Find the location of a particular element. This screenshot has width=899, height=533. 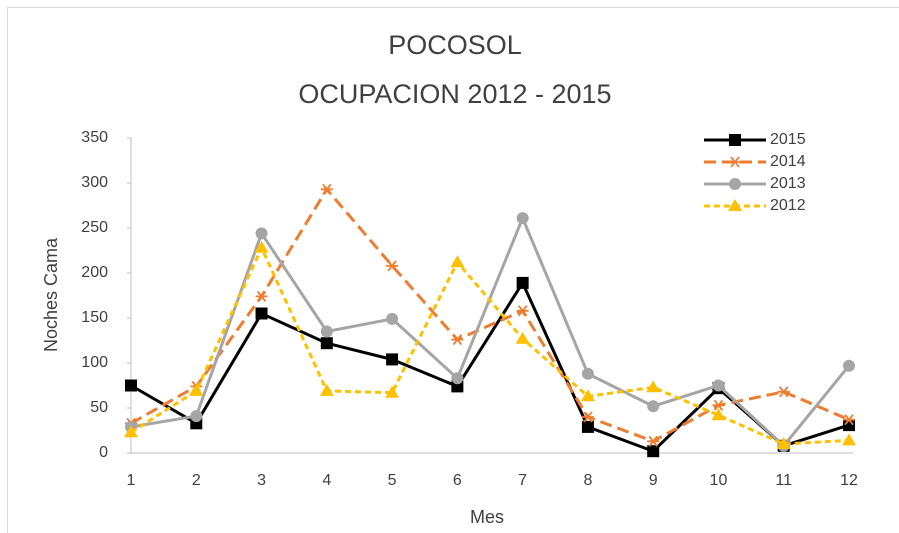

x-tick-label: 9 is located at coordinates (653, 480).